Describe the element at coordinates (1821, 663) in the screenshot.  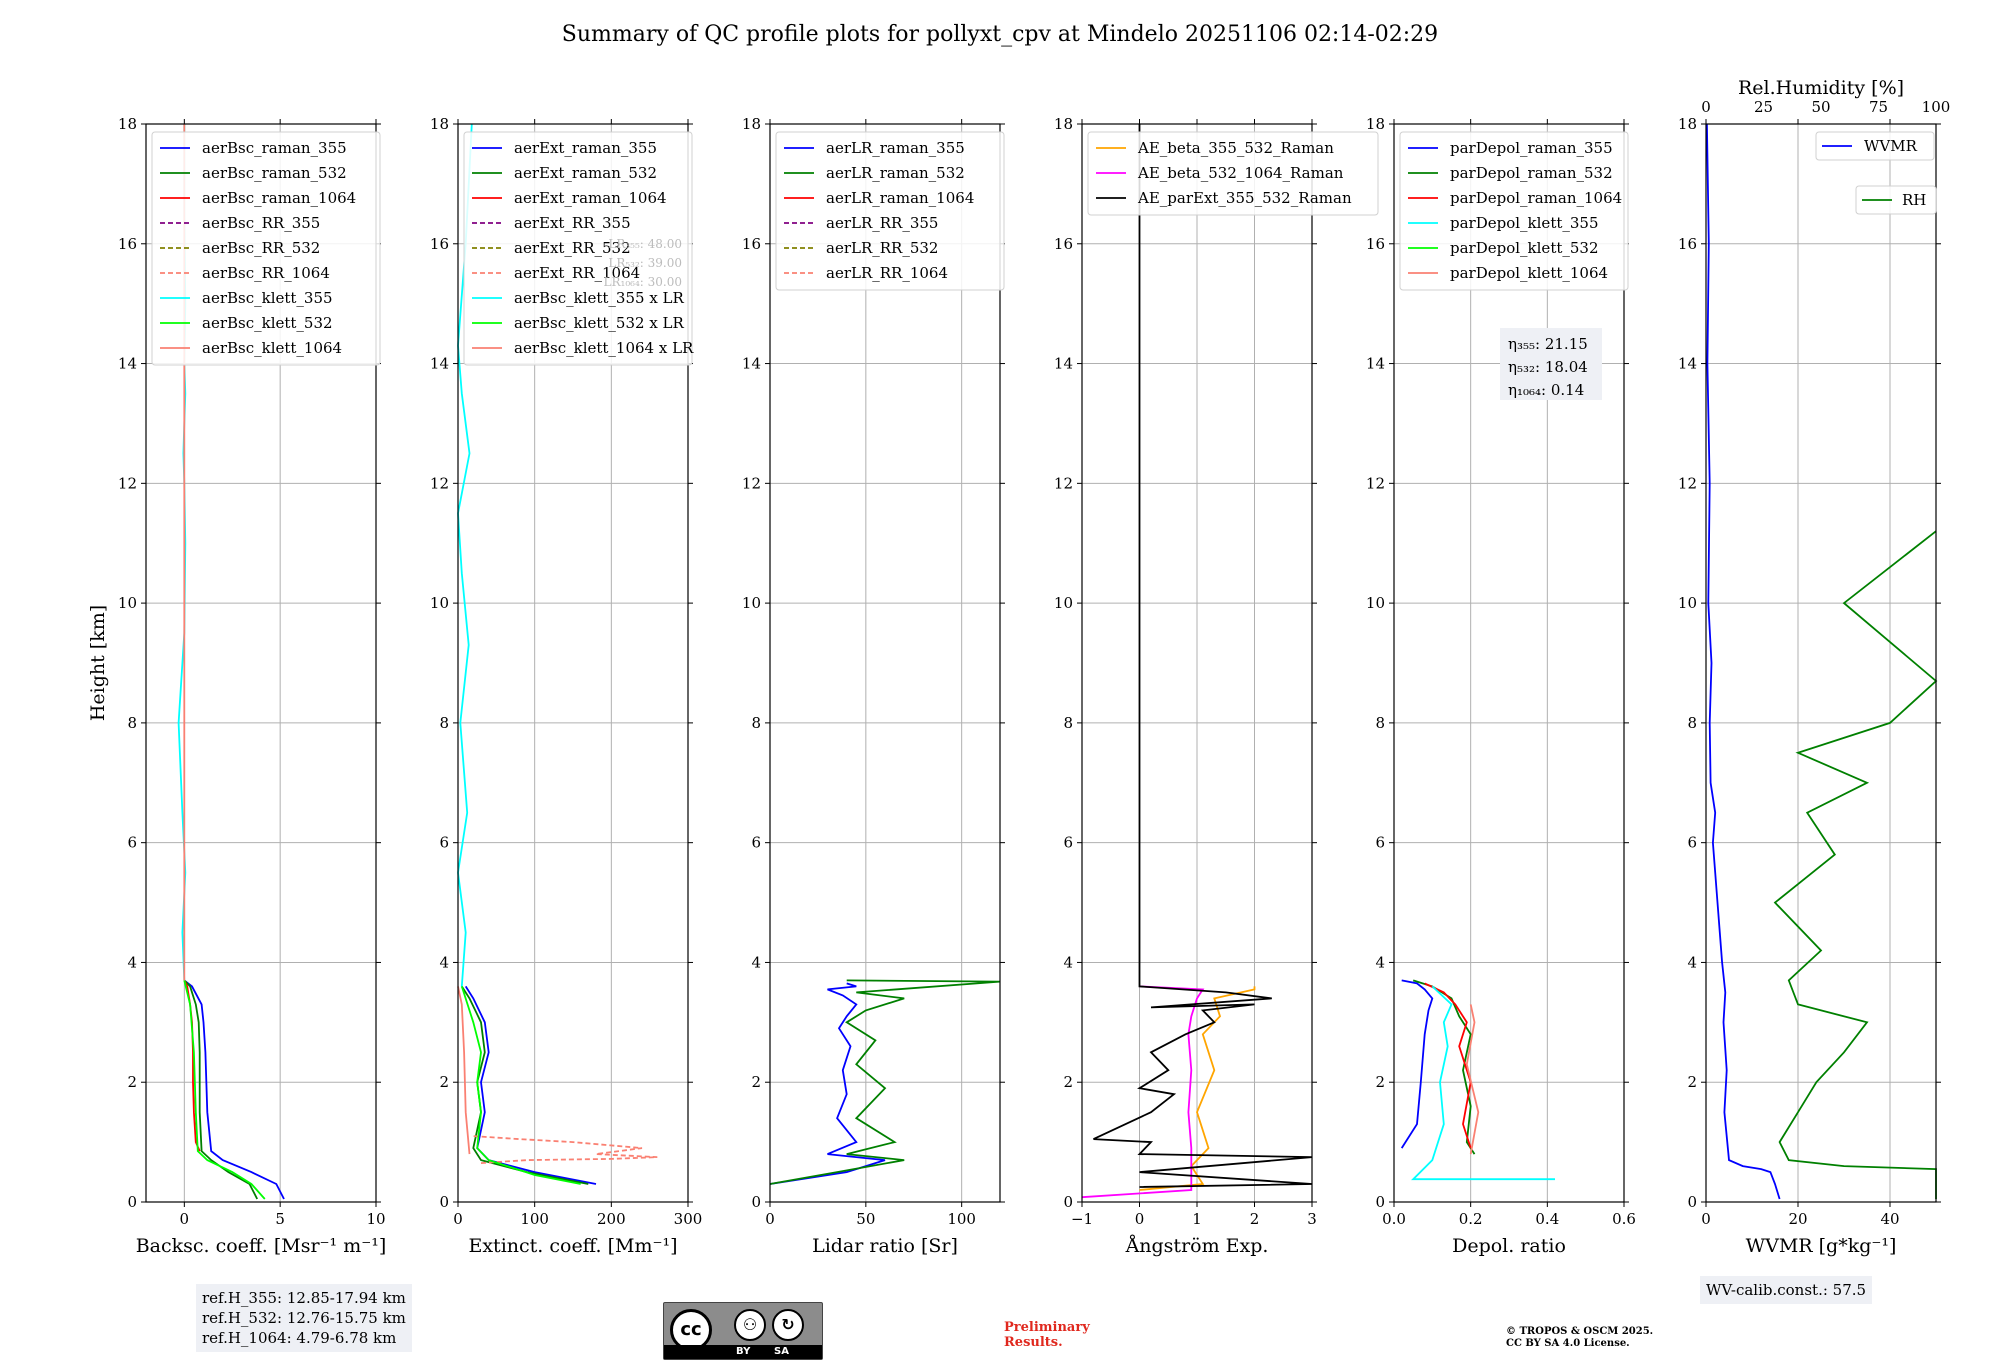
I see `axes-frame-wv` at that location.